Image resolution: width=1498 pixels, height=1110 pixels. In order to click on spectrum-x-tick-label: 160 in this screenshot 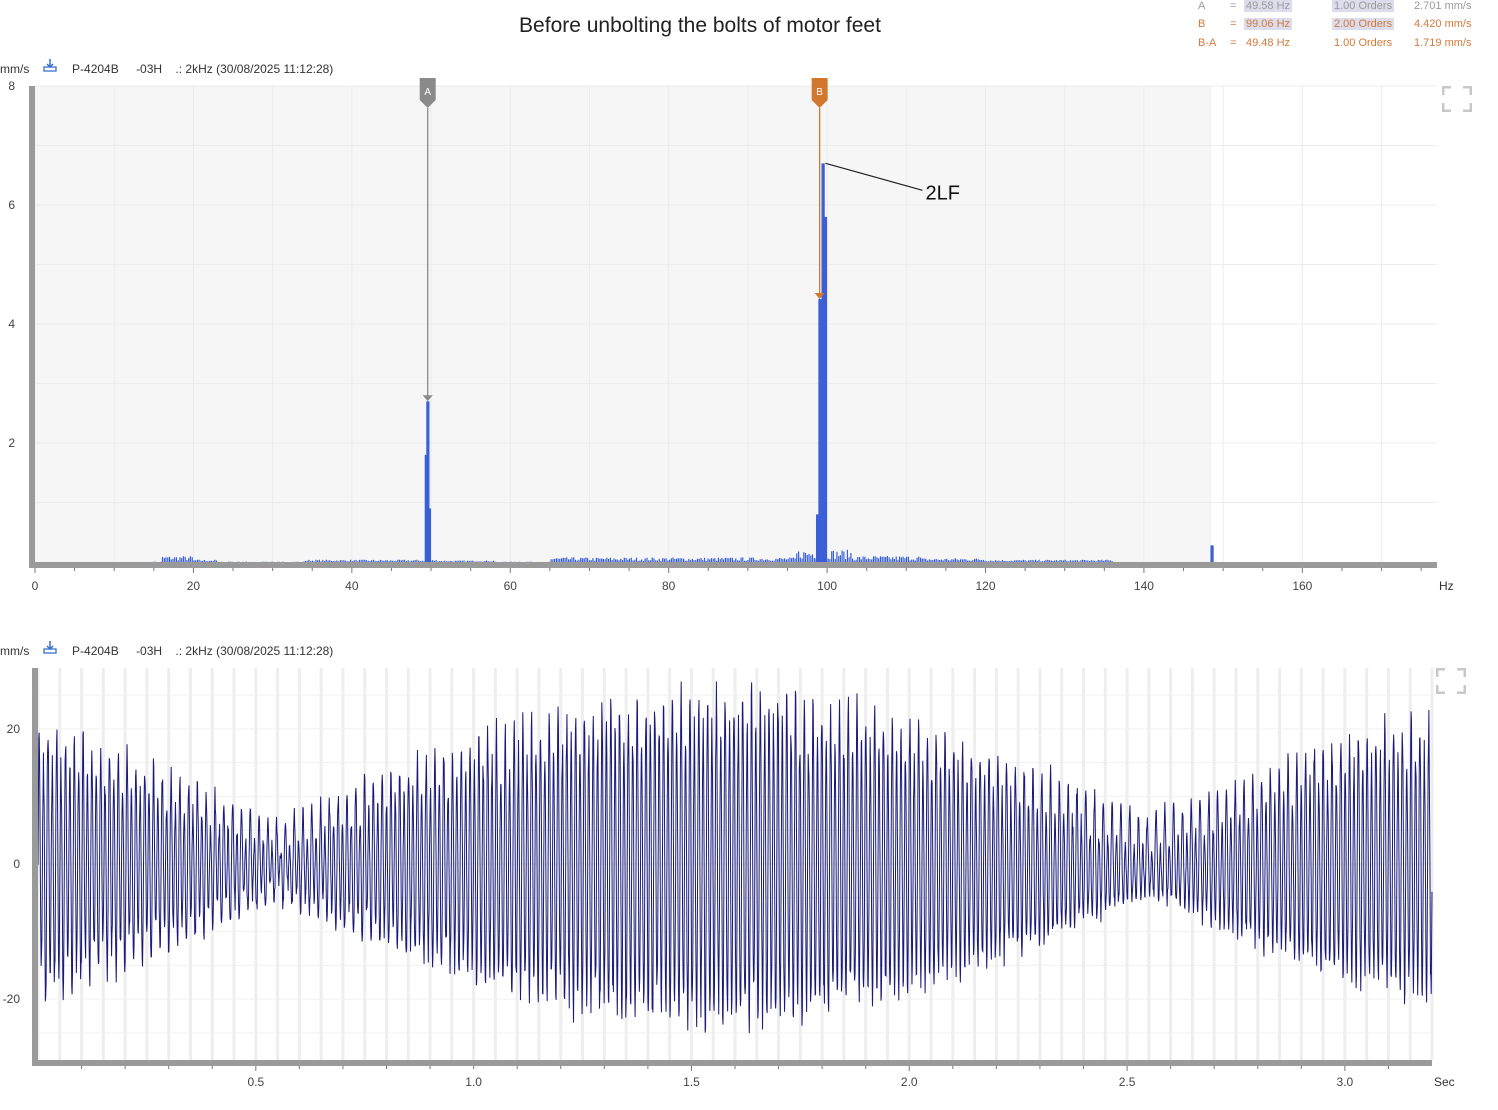, I will do `click(1302, 586)`.